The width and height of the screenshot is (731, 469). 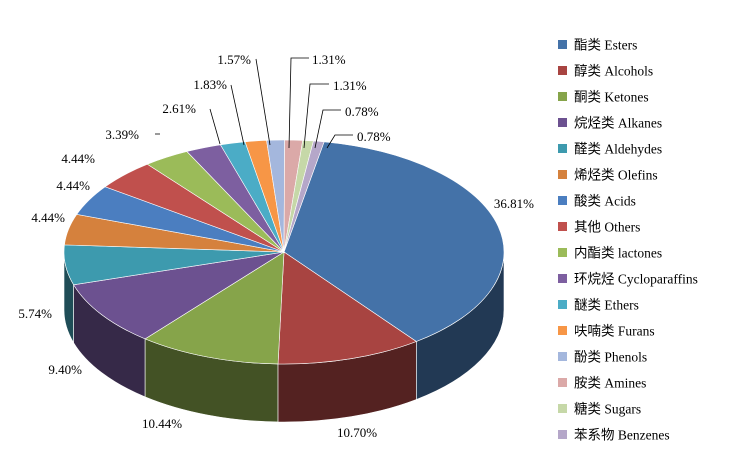 I want to click on data-label-lactones: 3.39%, so click(x=122, y=134).